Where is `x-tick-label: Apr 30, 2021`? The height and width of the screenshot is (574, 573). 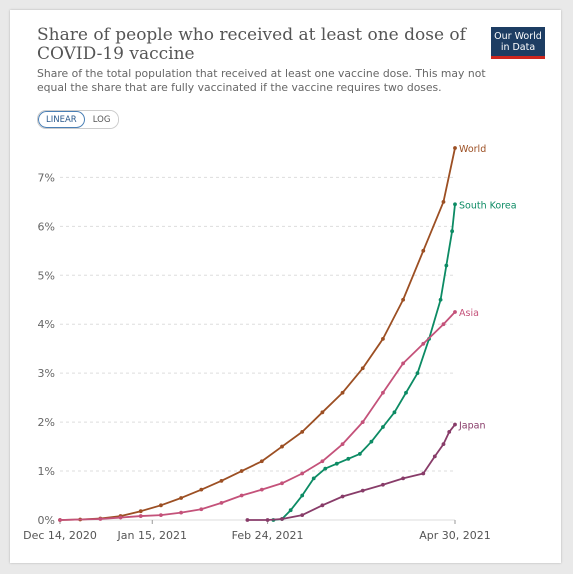
x-tick-label: Apr 30, 2021 is located at coordinates (455, 535).